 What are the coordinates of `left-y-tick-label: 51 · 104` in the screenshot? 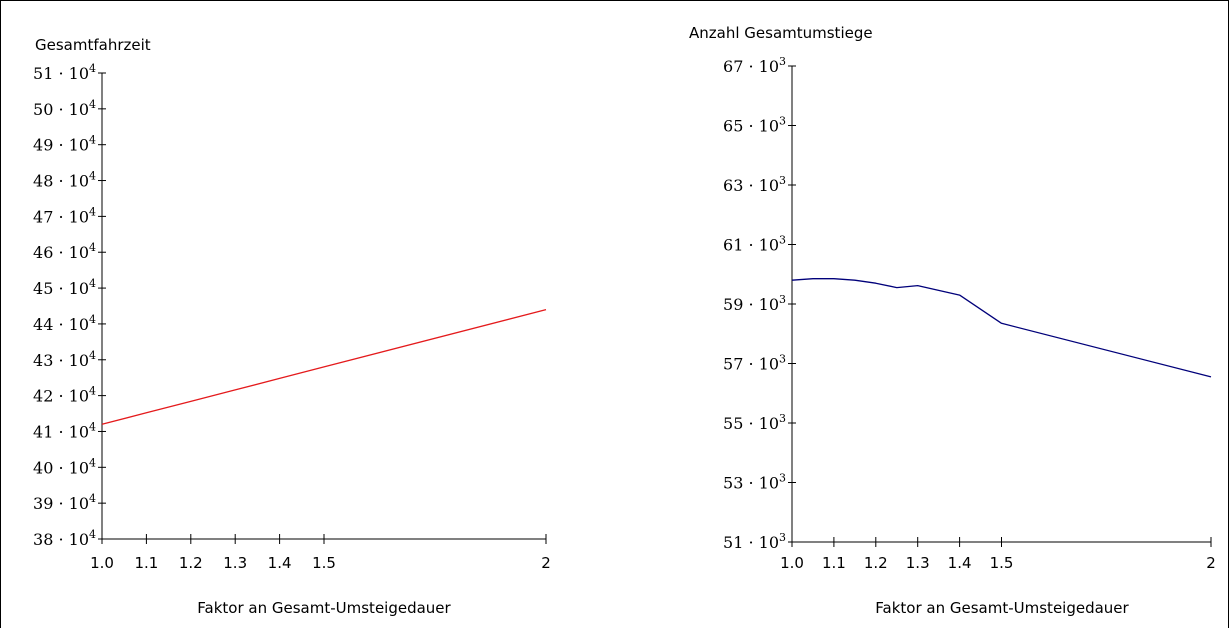 It's located at (64, 72).